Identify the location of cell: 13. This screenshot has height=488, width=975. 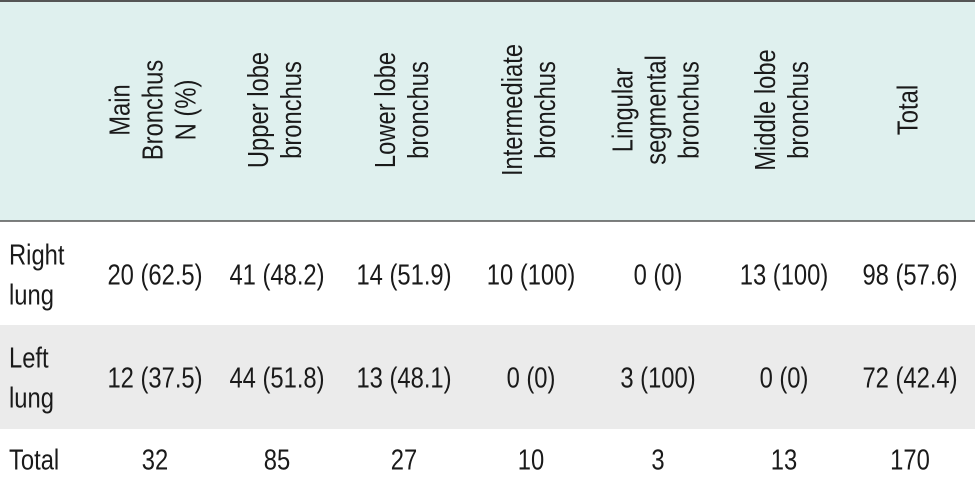
(784, 459).